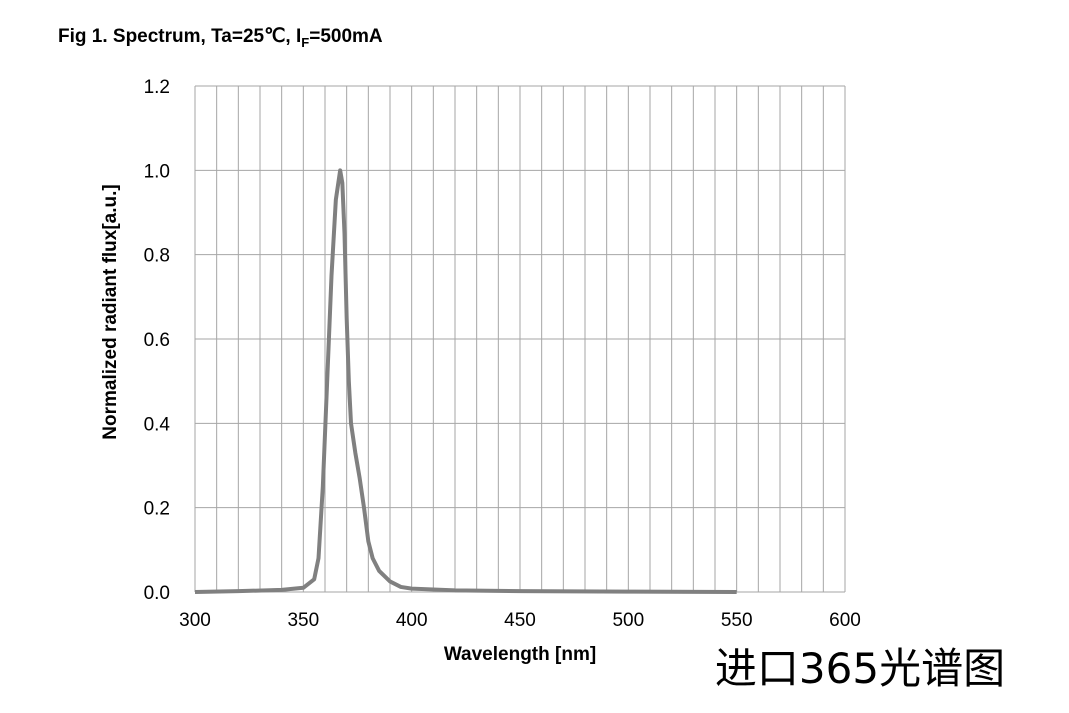 The height and width of the screenshot is (713, 1069). Describe the element at coordinates (157, 509) in the screenshot. I see `y-tick-label: 0.2` at that location.